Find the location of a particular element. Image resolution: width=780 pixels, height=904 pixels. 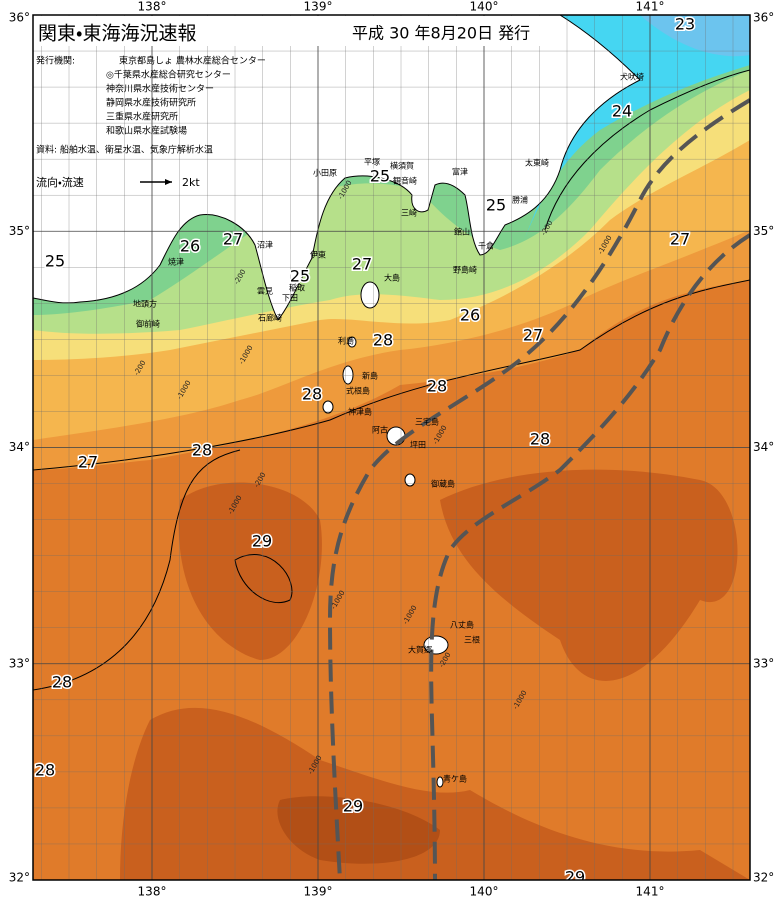

lat-tick-label: 36° is located at coordinates (19, 18).